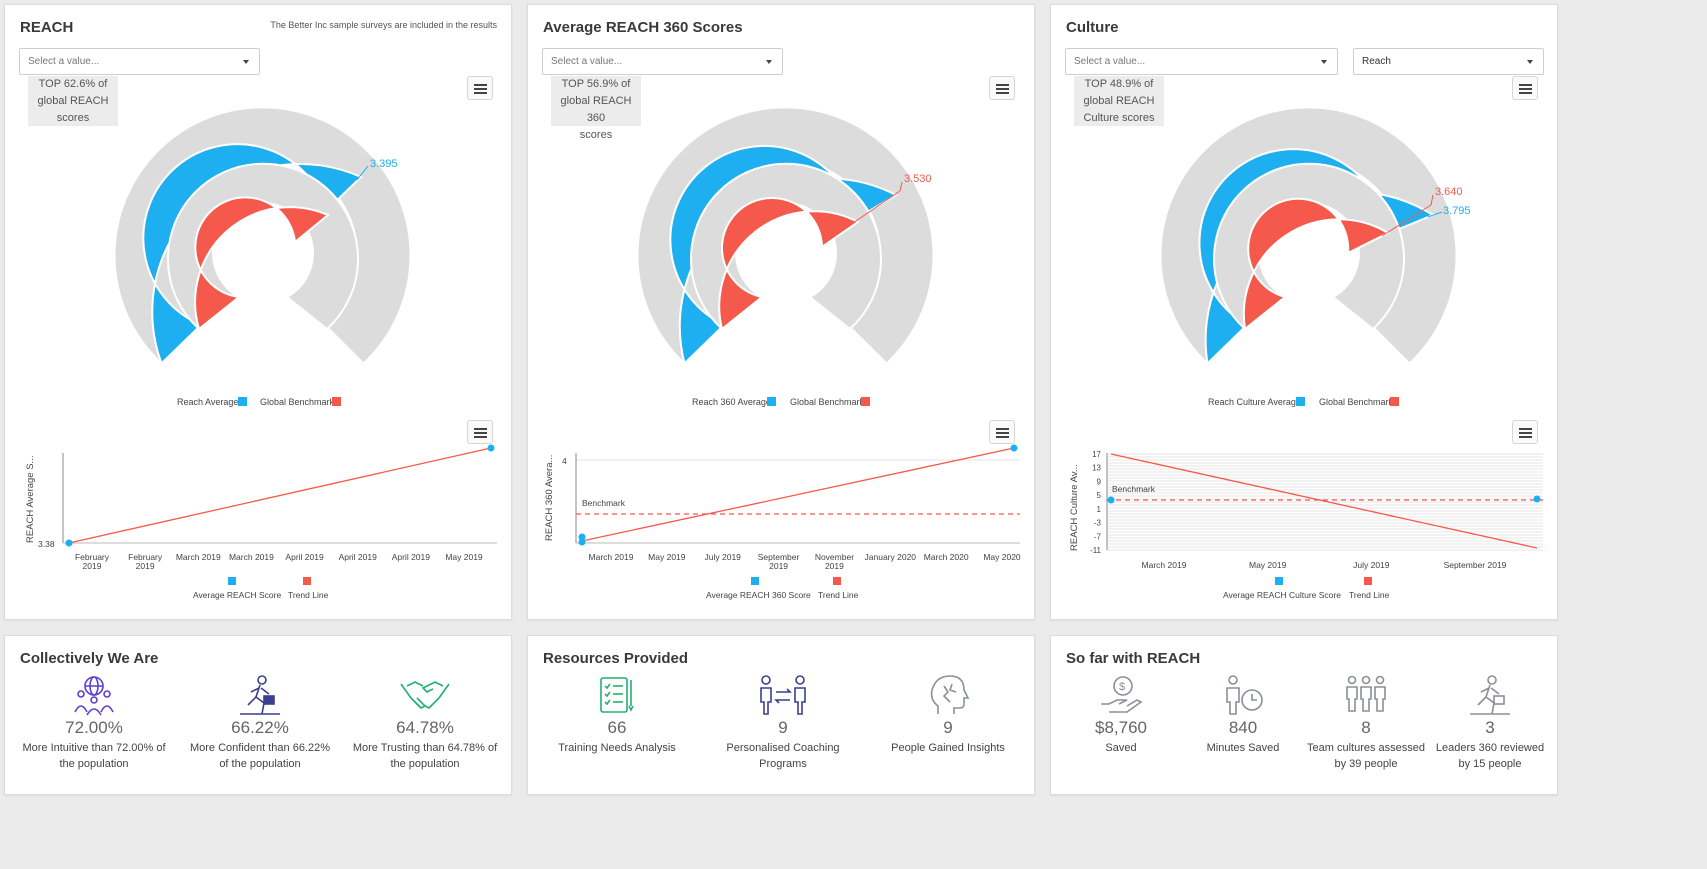 This screenshot has height=869, width=1707. What do you see at coordinates (362, 173) in the screenshot?
I see `reach-gauge-connector` at bounding box center [362, 173].